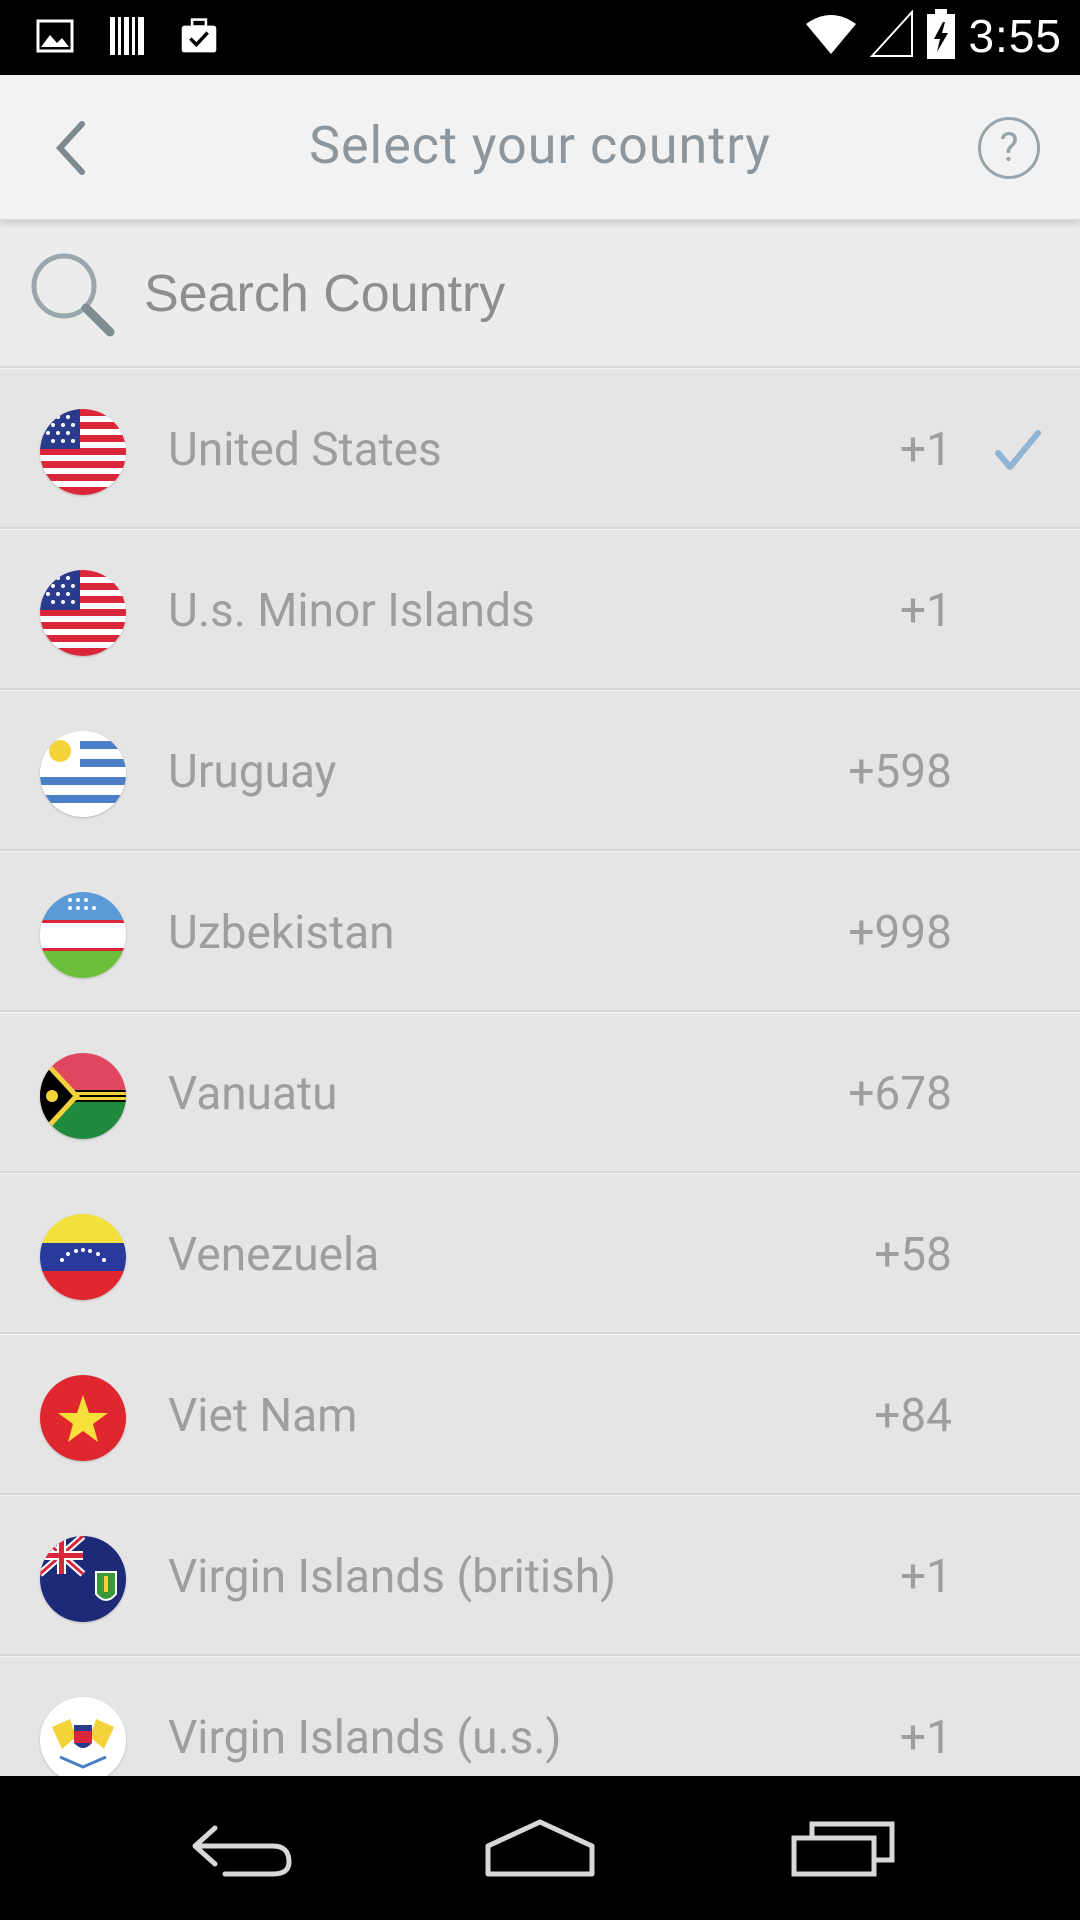 The width and height of the screenshot is (1080, 1920). I want to click on country-dial-code: +58, so click(913, 1254).